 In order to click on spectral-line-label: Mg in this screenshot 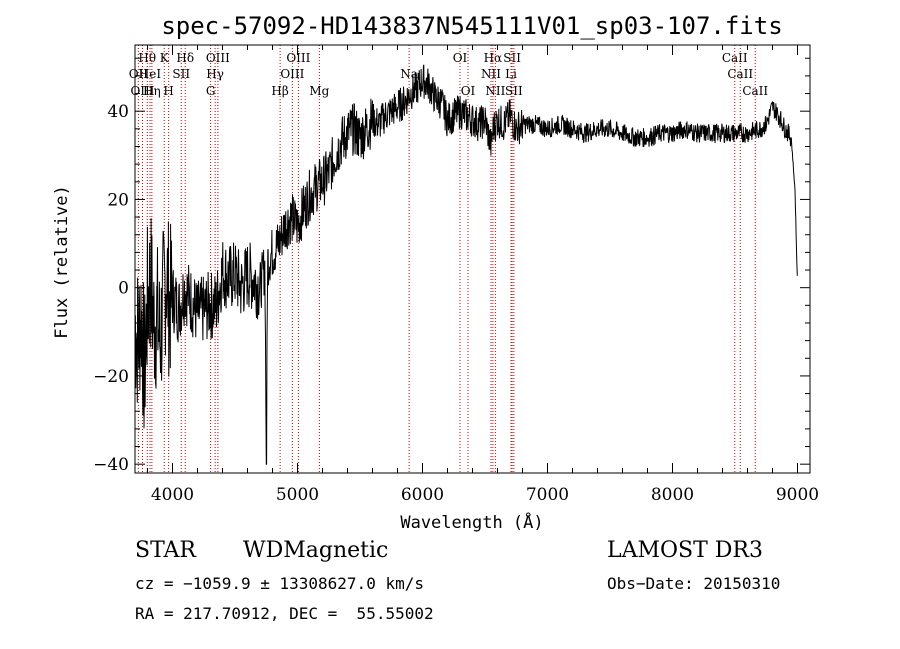, I will do `click(319, 91)`.